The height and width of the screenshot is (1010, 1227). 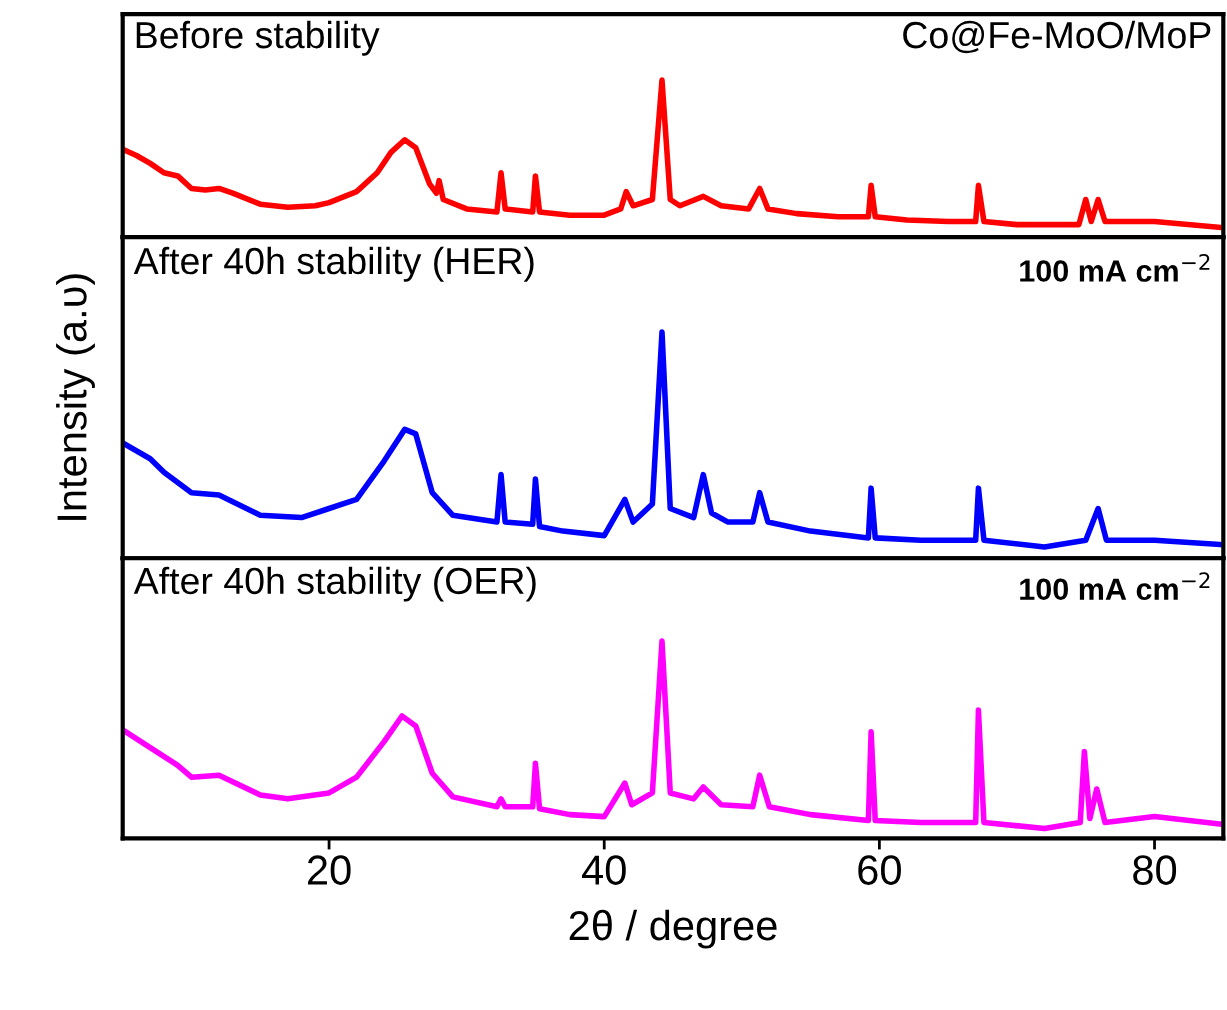 What do you see at coordinates (1057, 37) in the screenshot?
I see `text: Co@Fe-MoO/MoP` at bounding box center [1057, 37].